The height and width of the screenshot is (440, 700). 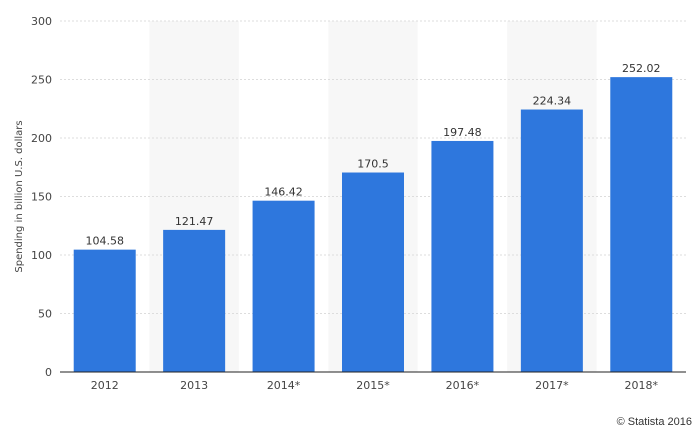 What do you see at coordinates (41, 255) in the screenshot?
I see `y-tick-label: 100` at bounding box center [41, 255].